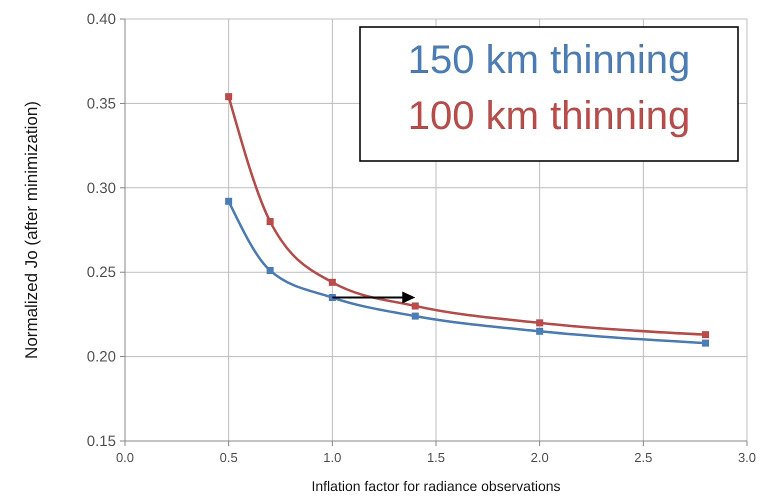  What do you see at coordinates (101, 357) in the screenshot?
I see `y-tick-label: 0.20` at bounding box center [101, 357].